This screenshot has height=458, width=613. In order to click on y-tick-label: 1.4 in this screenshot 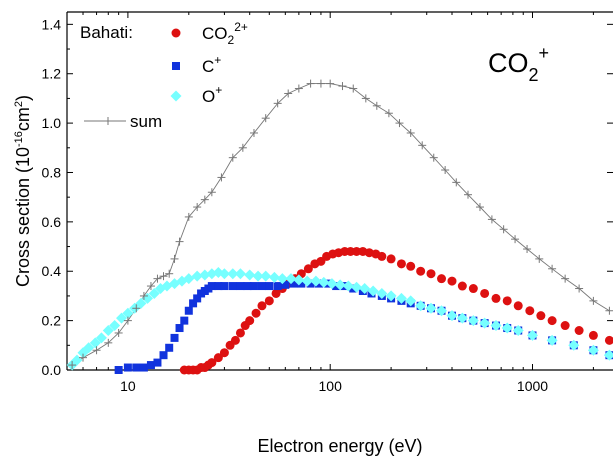, I will do `click(52, 24)`.